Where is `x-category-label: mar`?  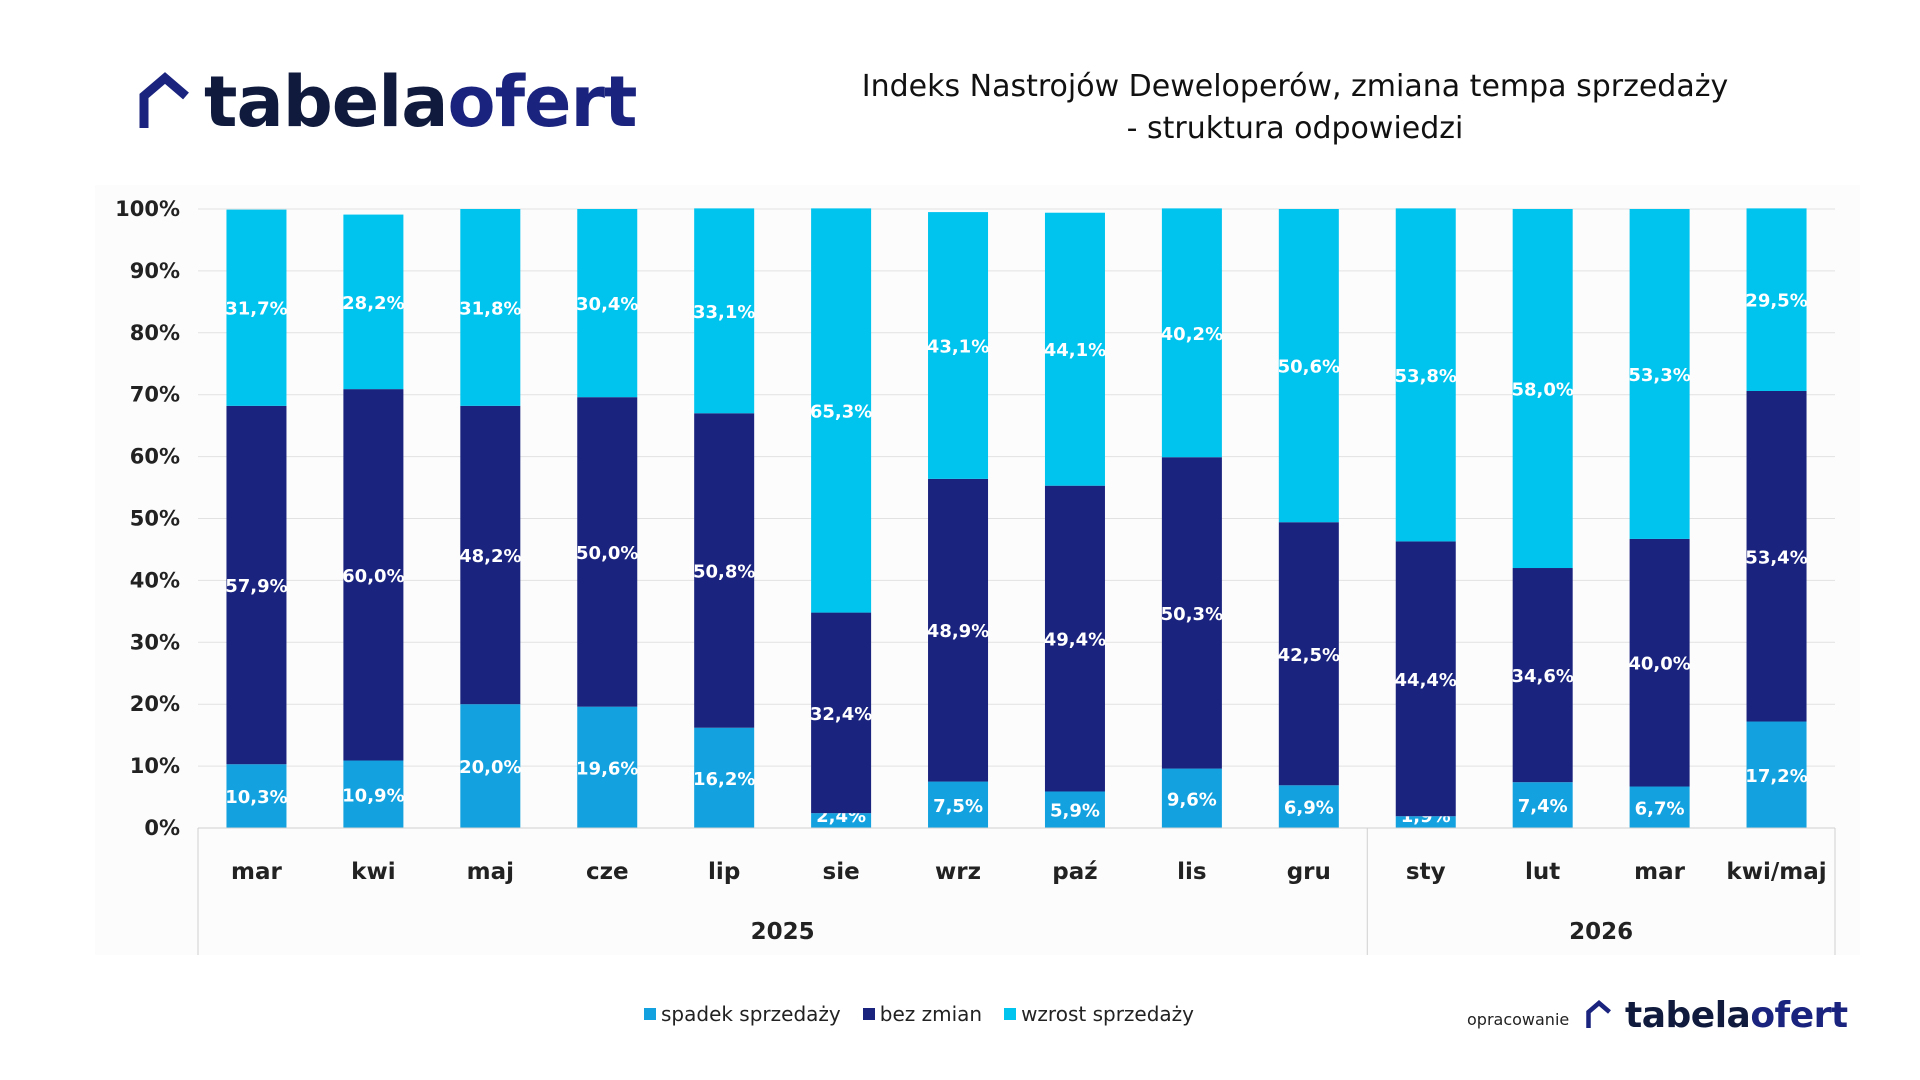
x-category-label: mar is located at coordinates (1659, 872).